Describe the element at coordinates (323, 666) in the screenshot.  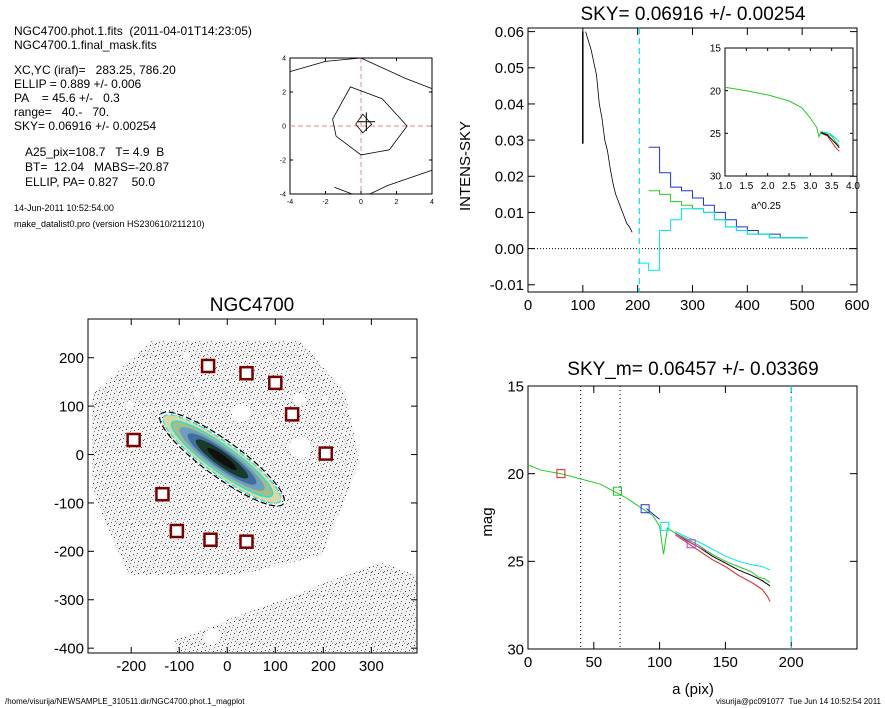
I see `image-xtick-label: 200` at that location.